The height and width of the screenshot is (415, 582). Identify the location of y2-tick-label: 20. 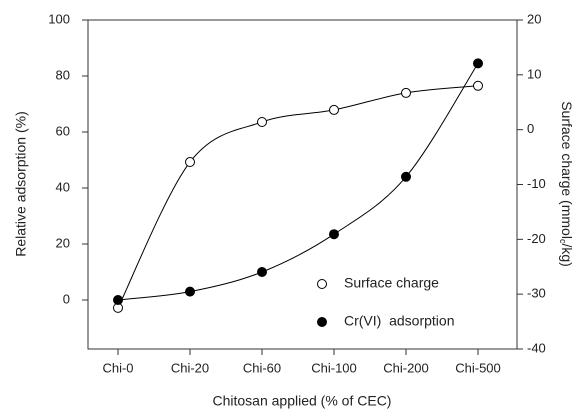
(534, 18).